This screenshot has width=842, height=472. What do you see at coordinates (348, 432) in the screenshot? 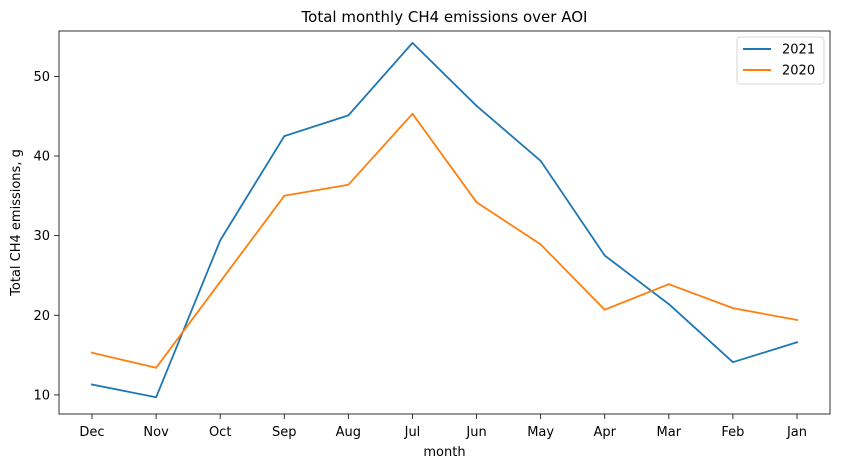
I see `x-tick-label: Aug` at bounding box center [348, 432].